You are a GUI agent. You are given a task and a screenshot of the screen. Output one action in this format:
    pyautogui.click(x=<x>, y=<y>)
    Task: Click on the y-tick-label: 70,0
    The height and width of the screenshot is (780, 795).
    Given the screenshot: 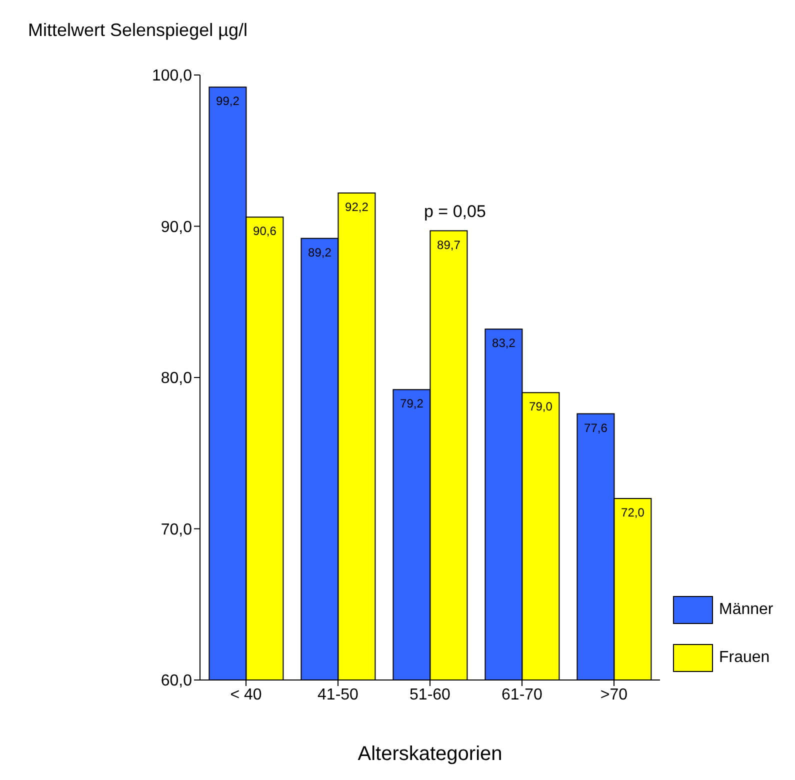 What is the action you would take?
    pyautogui.click(x=176, y=529)
    